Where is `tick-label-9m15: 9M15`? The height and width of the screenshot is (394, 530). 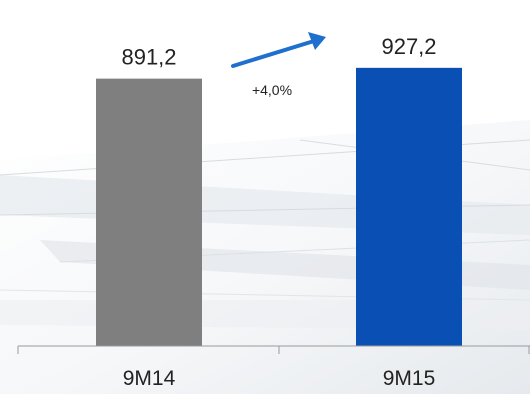
tick-label-9m15: 9M15 is located at coordinates (409, 378).